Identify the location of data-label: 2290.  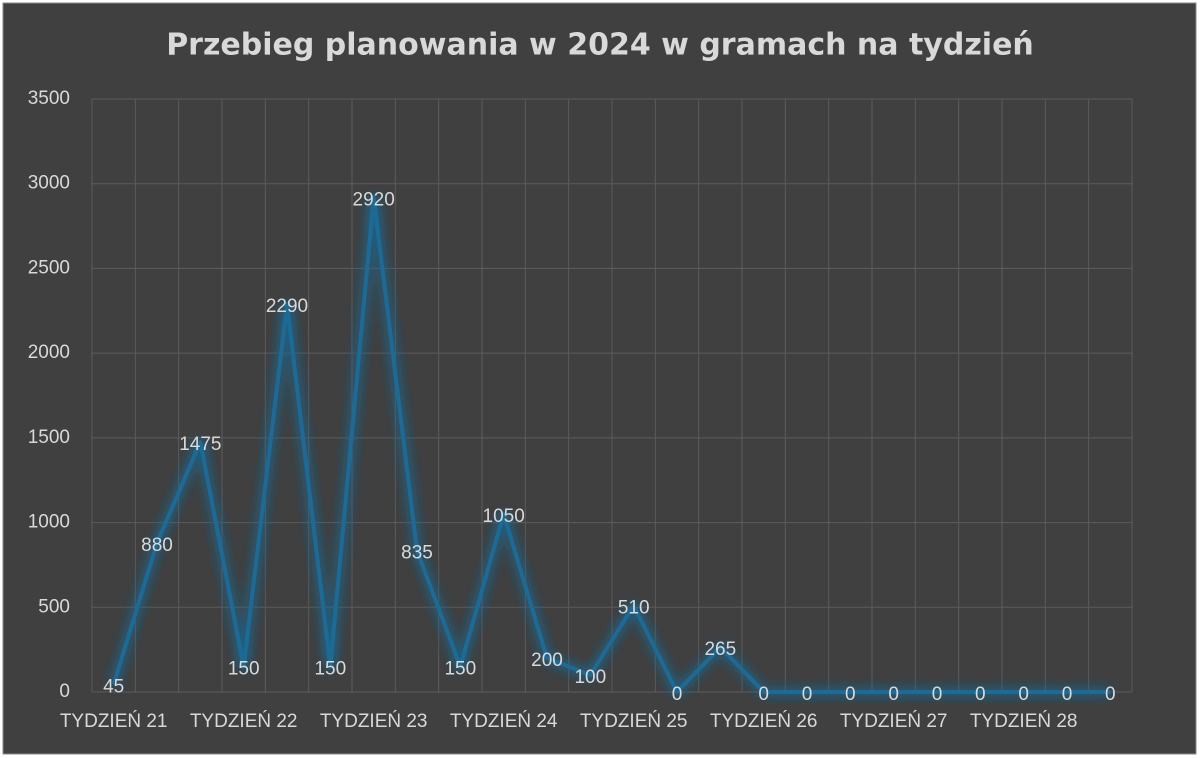
(287, 306).